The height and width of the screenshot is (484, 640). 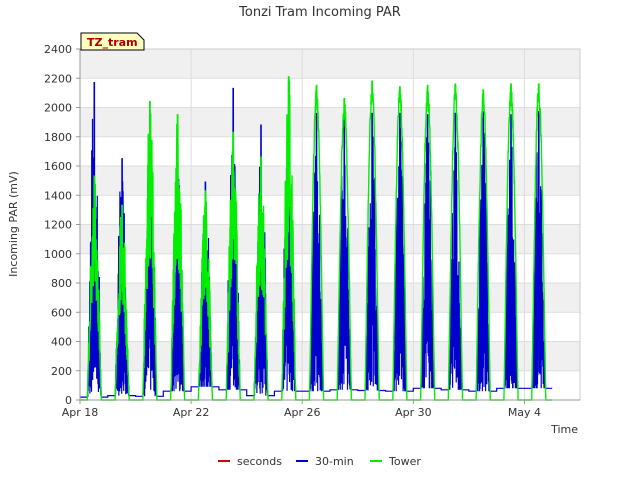 What do you see at coordinates (58, 137) in the screenshot?
I see `y-tick-label: 1800` at bounding box center [58, 137].